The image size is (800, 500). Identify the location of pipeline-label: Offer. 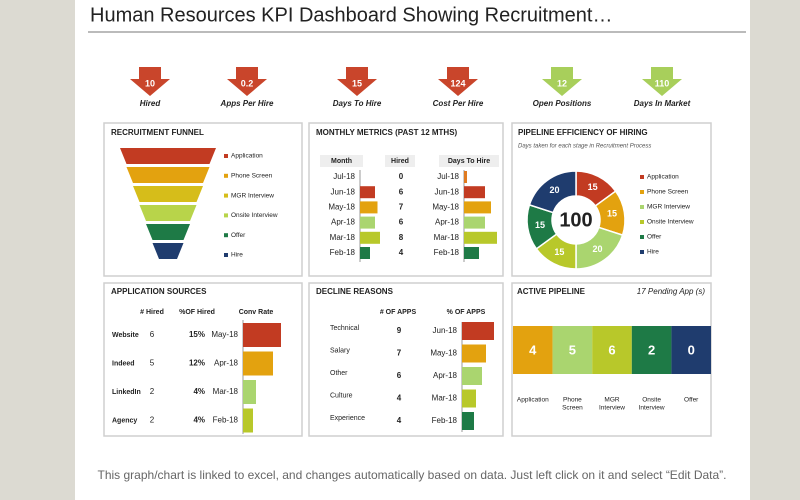
(691, 400).